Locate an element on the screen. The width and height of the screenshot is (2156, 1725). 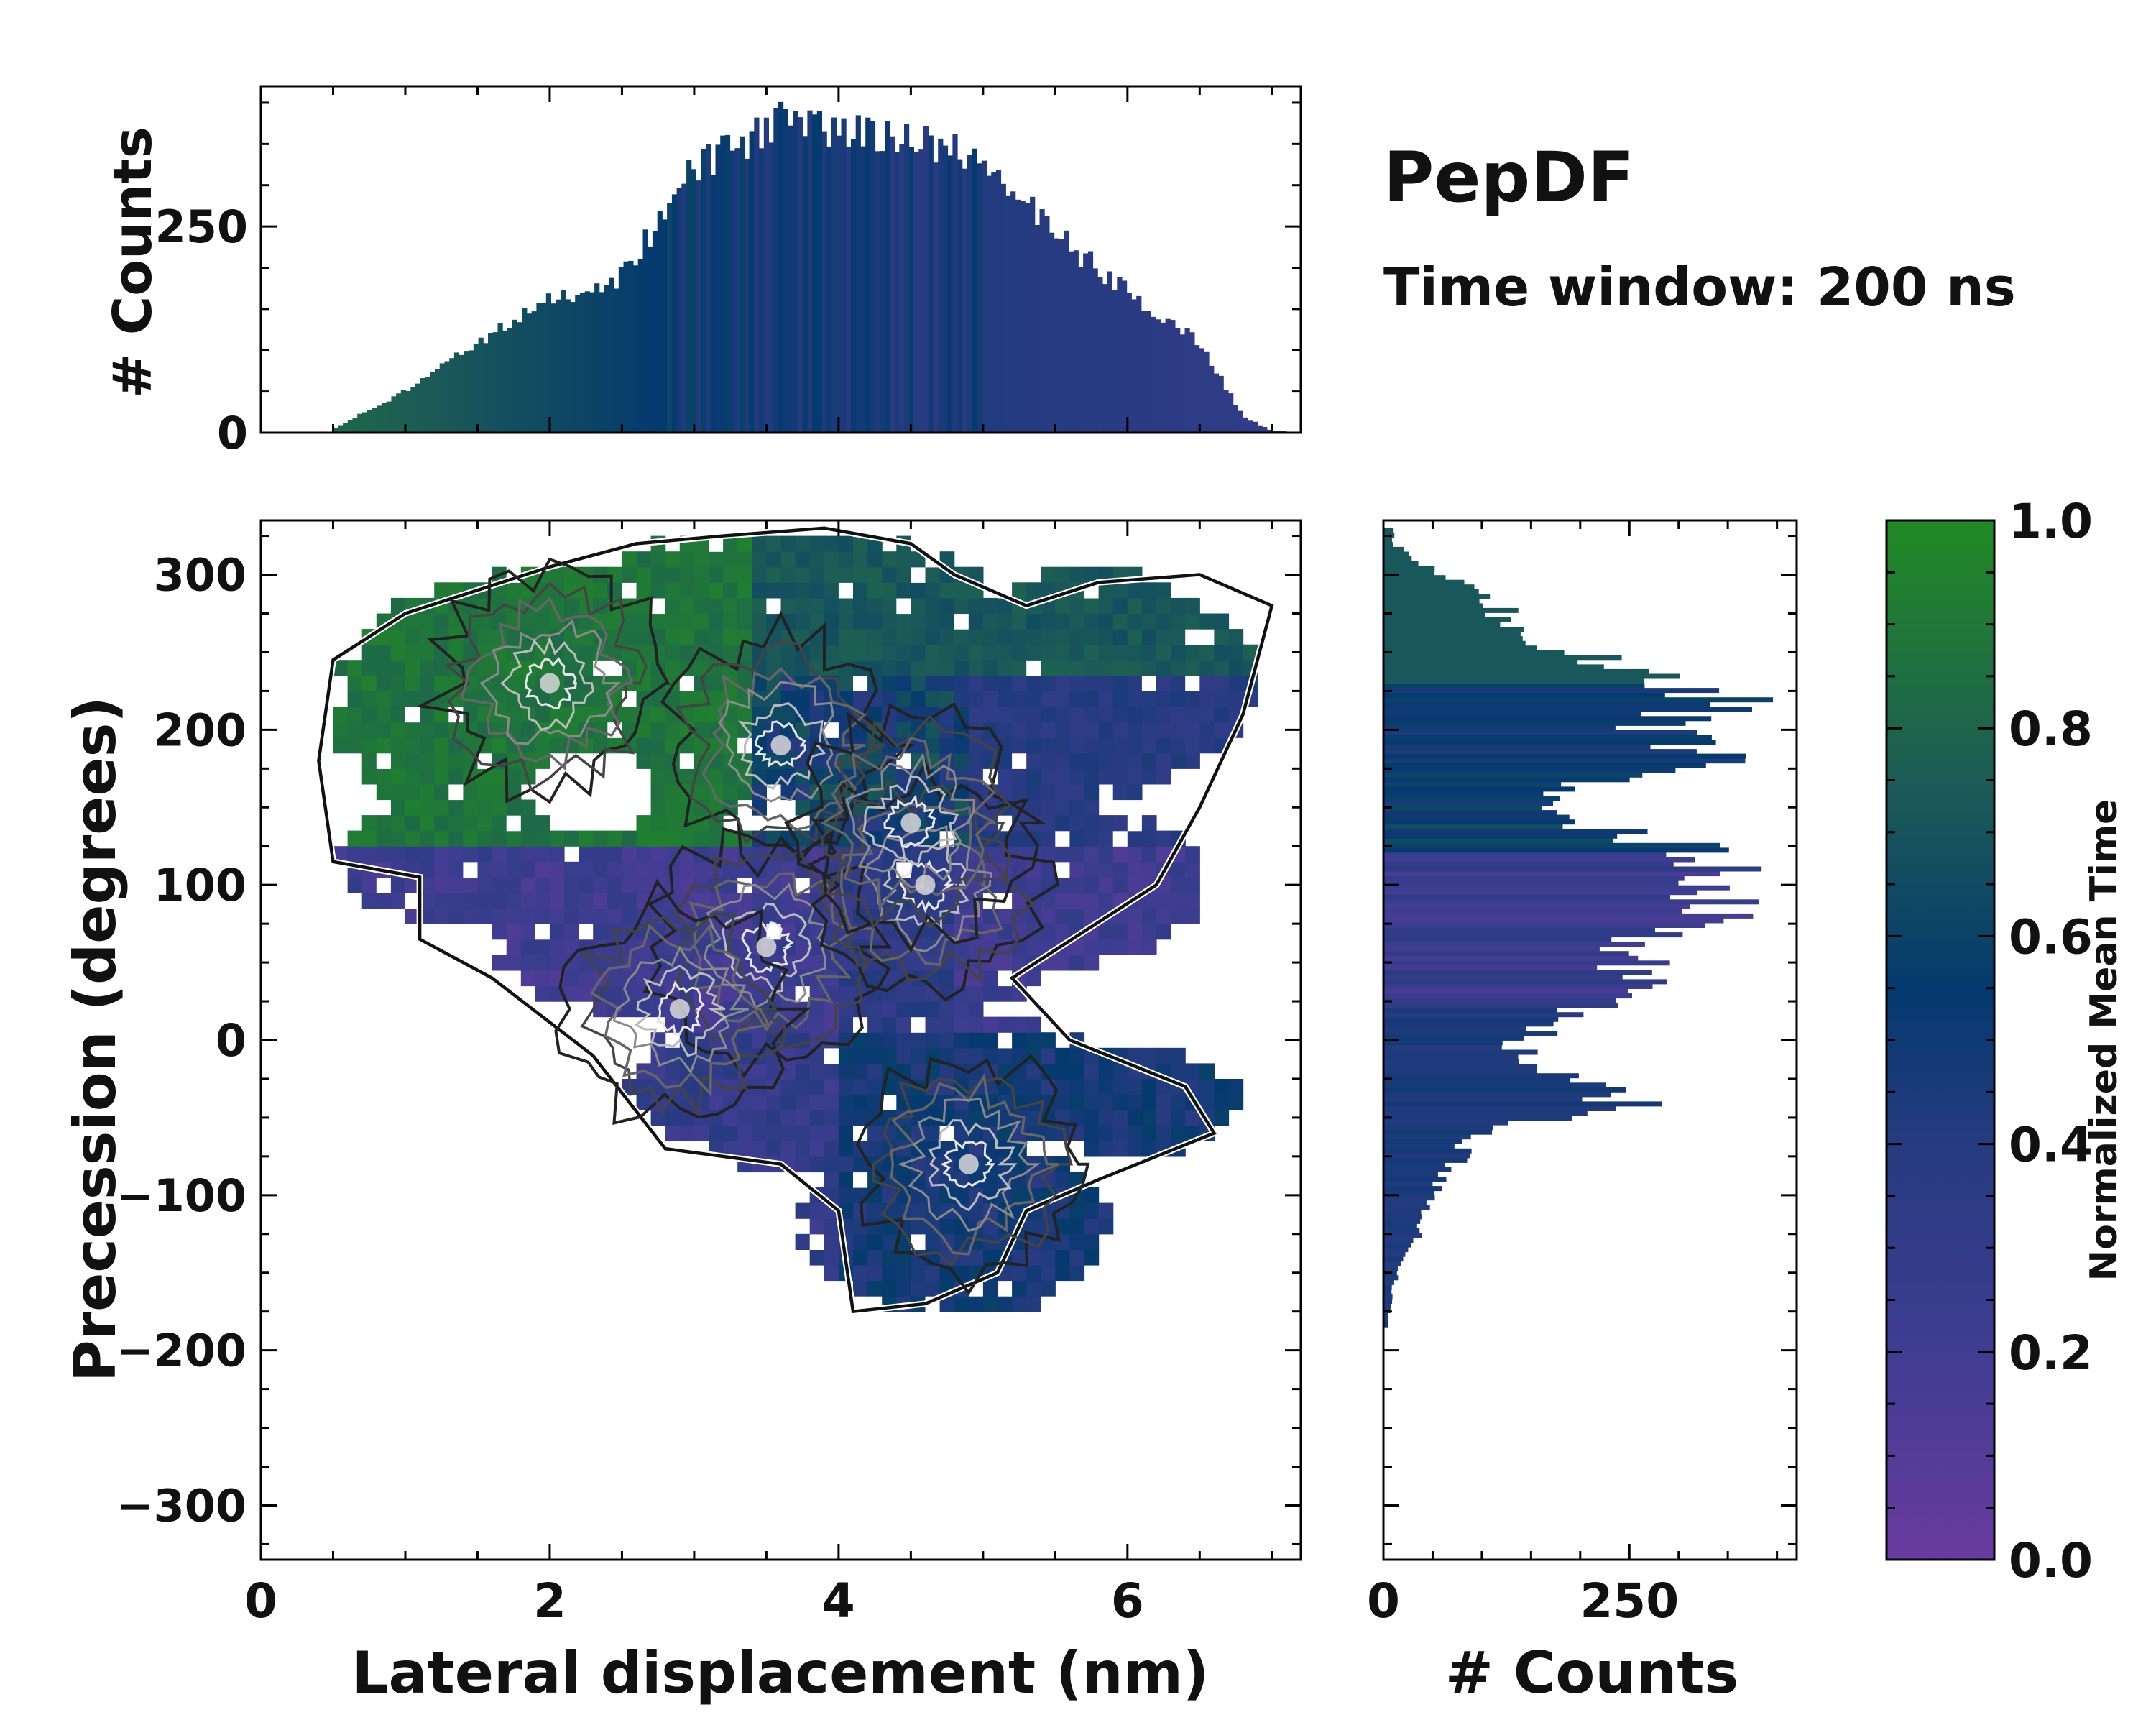
chart-title: PepDF is located at coordinates (1508, 177).